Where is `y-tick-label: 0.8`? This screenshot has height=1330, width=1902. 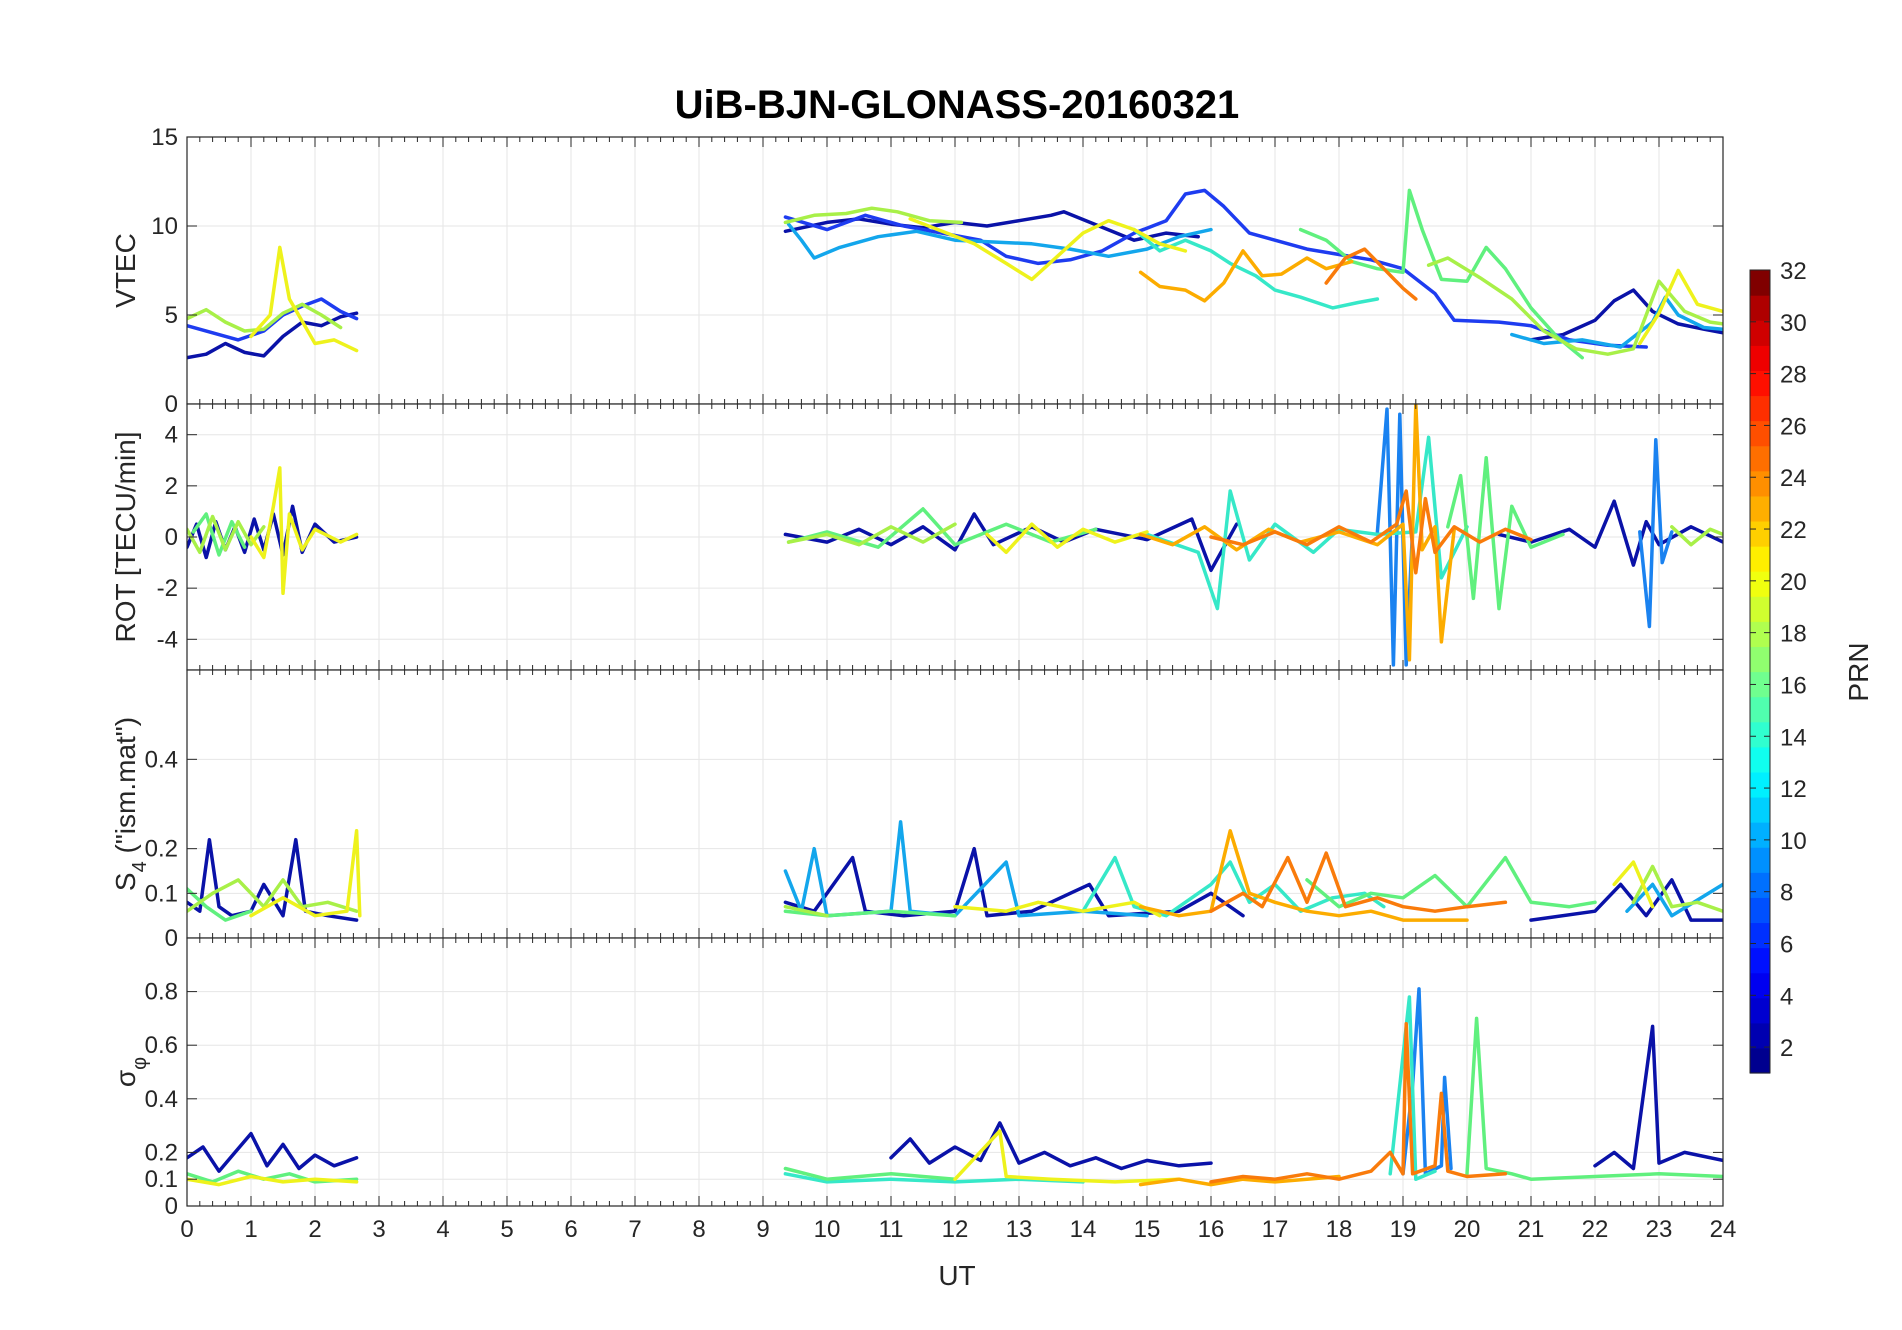 y-tick-label: 0.8 is located at coordinates (161, 992).